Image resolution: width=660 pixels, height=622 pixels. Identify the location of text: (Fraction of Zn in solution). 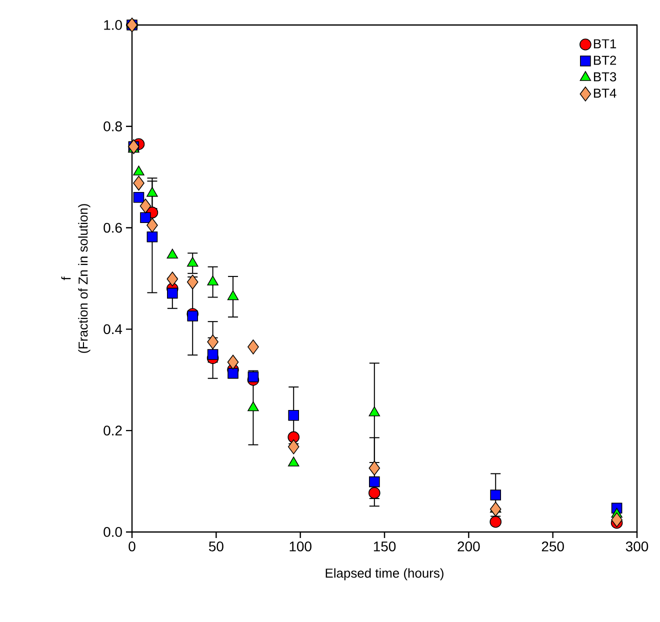
(84, 278).